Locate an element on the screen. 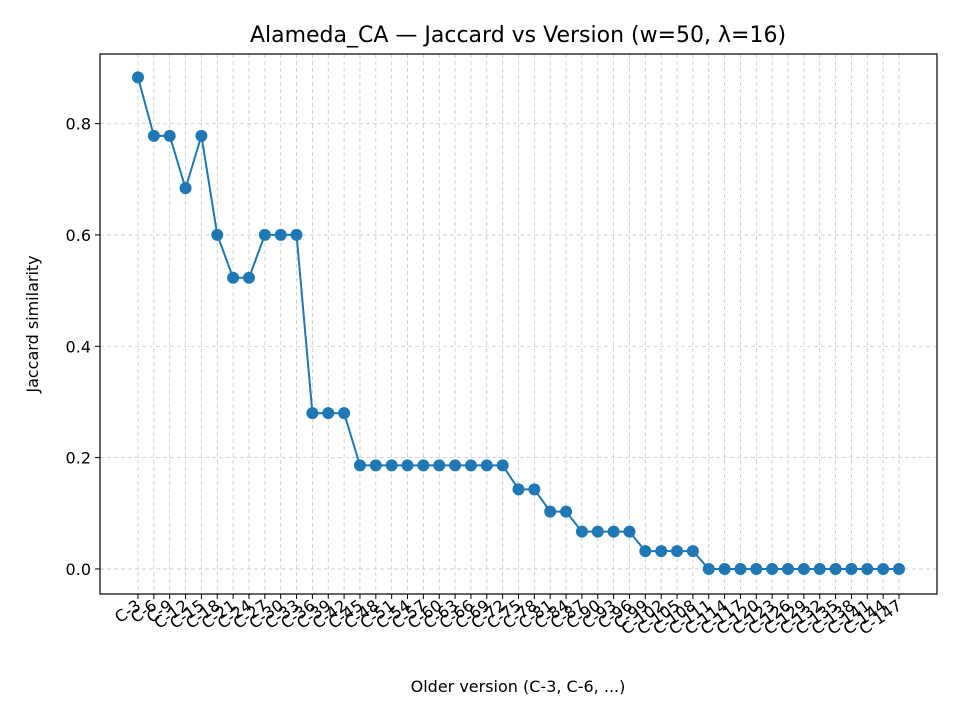 The image size is (960, 720). y-tick-label: 0.6 is located at coordinates (78, 235).